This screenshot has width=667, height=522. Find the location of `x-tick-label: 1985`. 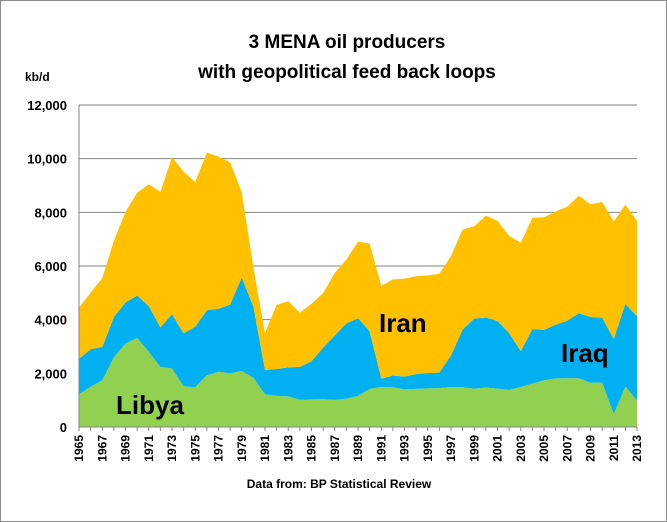

x-tick-label: 1985 is located at coordinates (312, 448).